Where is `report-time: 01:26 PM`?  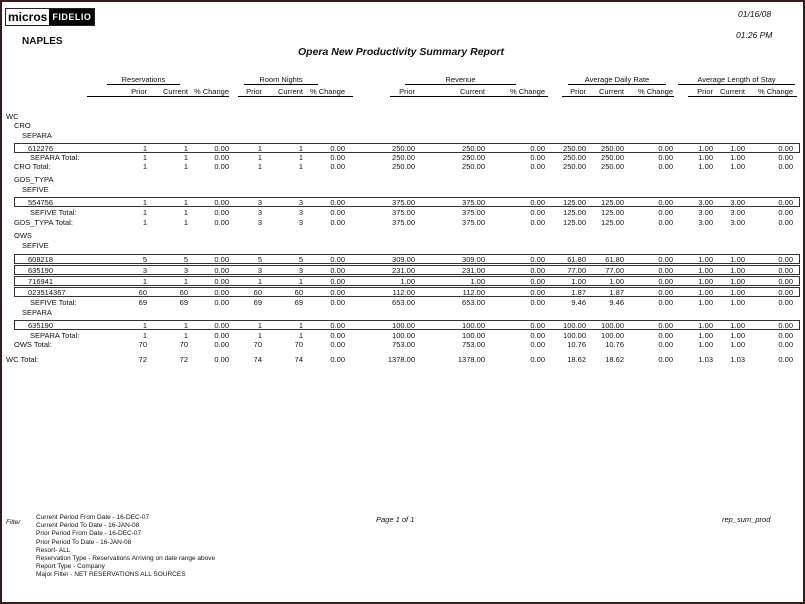
report-time: 01:26 PM is located at coordinates (754, 35).